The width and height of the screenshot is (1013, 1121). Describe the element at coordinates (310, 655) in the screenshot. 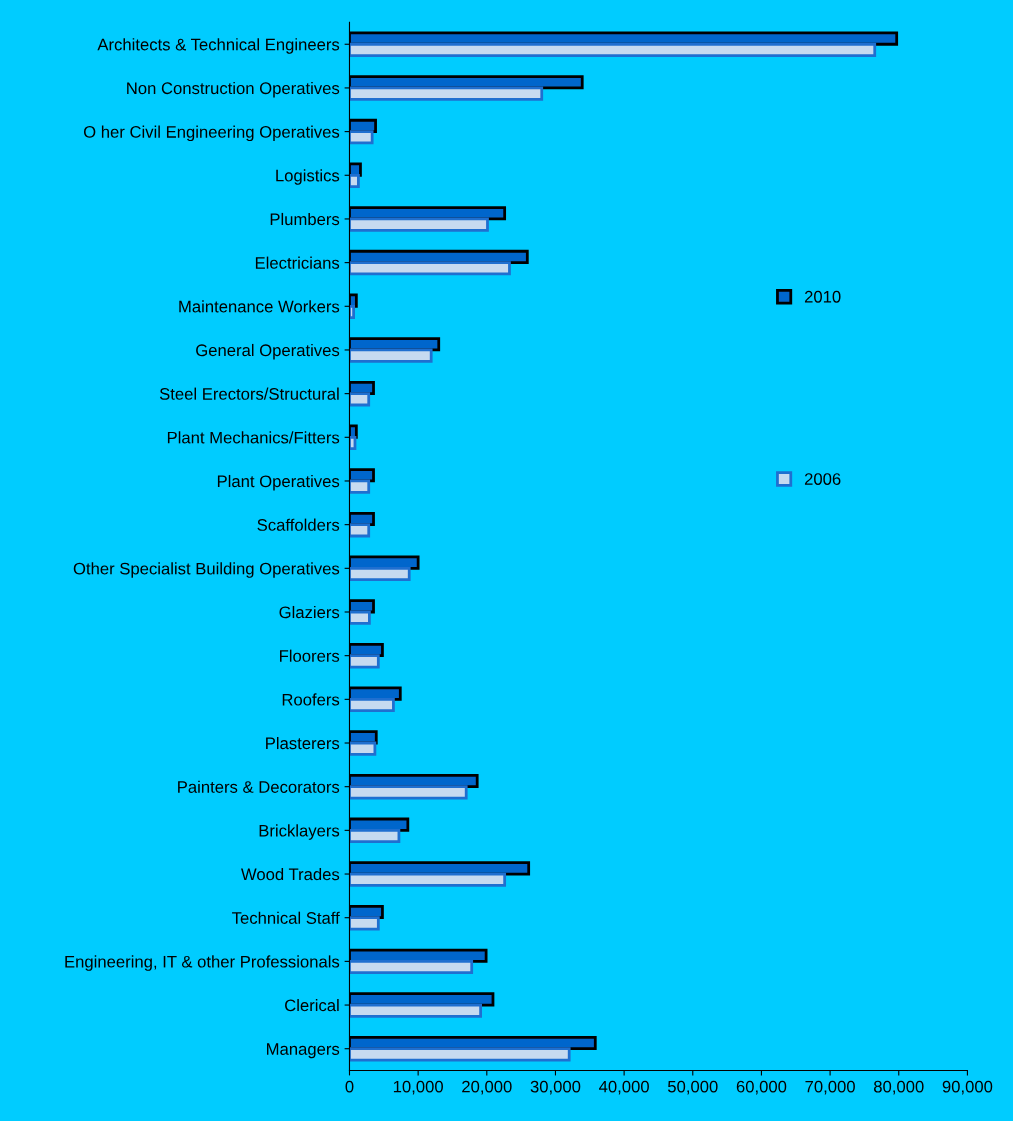

I see `y-tick-label: Floorers` at that location.